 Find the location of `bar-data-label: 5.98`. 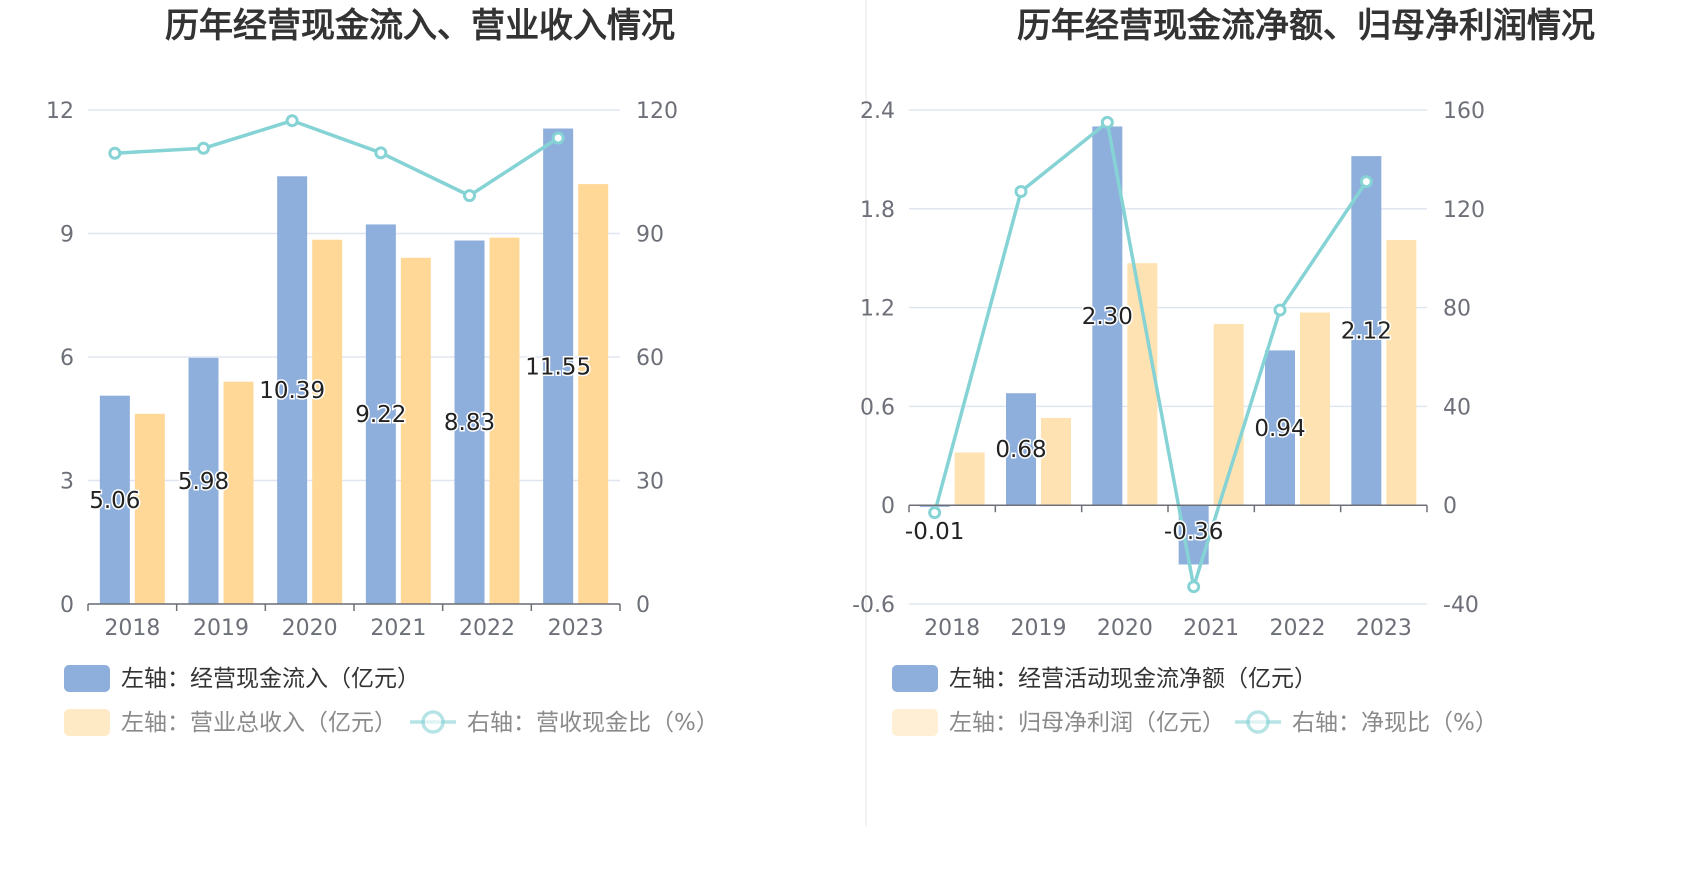

bar-data-label: 5.98 is located at coordinates (203, 482).